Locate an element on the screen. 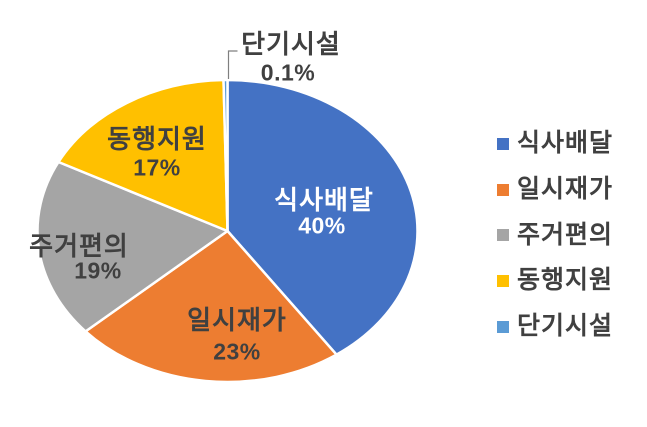 Image resolution: width=647 pixels, height=427 pixels. pie-slice-label-name-0: 식사배달 is located at coordinates (324, 200).